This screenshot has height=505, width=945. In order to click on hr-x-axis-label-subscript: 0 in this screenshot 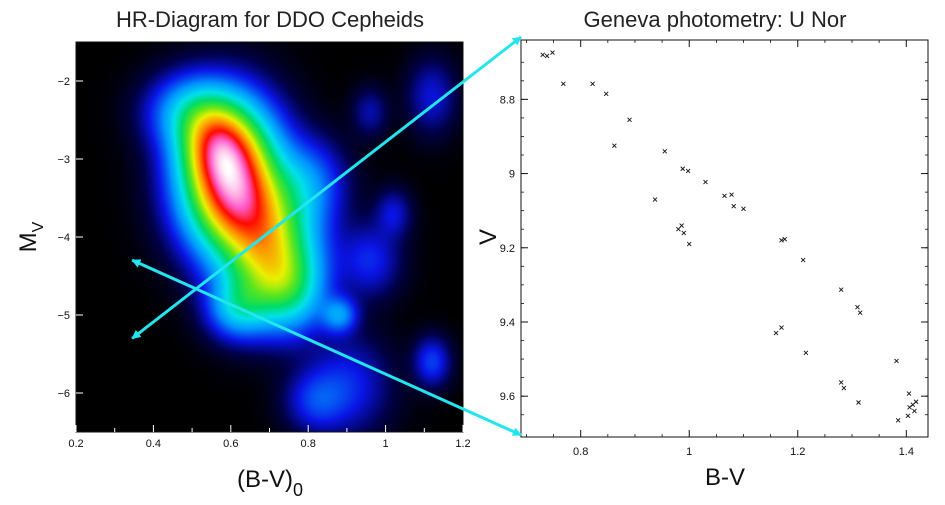, I will do `click(298, 490)`.